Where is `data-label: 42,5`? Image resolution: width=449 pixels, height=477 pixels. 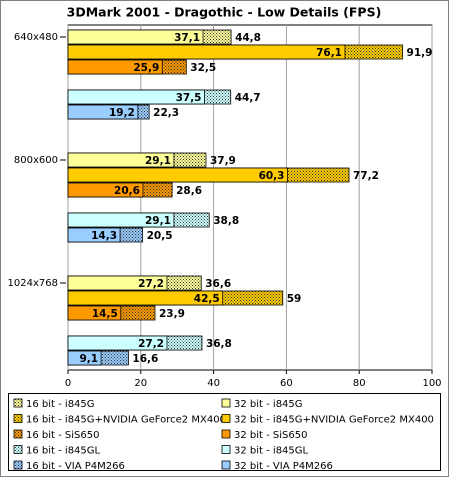 data-label: 42,5 is located at coordinates (207, 299).